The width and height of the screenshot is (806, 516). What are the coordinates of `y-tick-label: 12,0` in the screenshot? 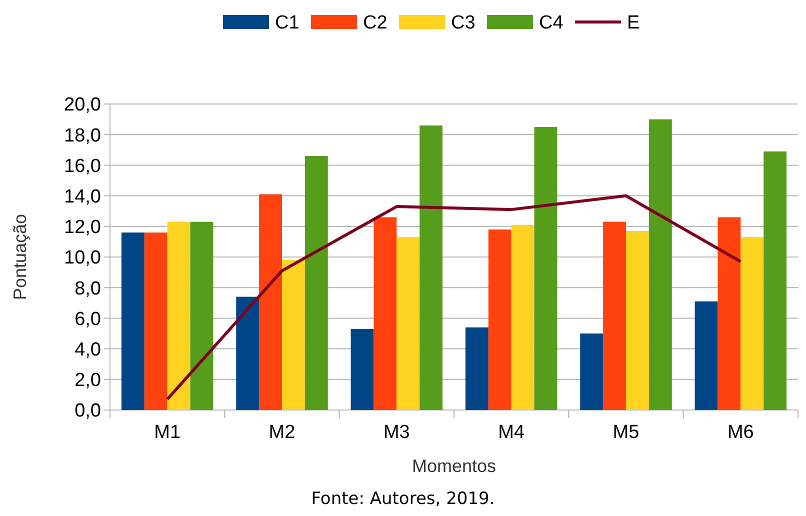 It's located at (82, 227).